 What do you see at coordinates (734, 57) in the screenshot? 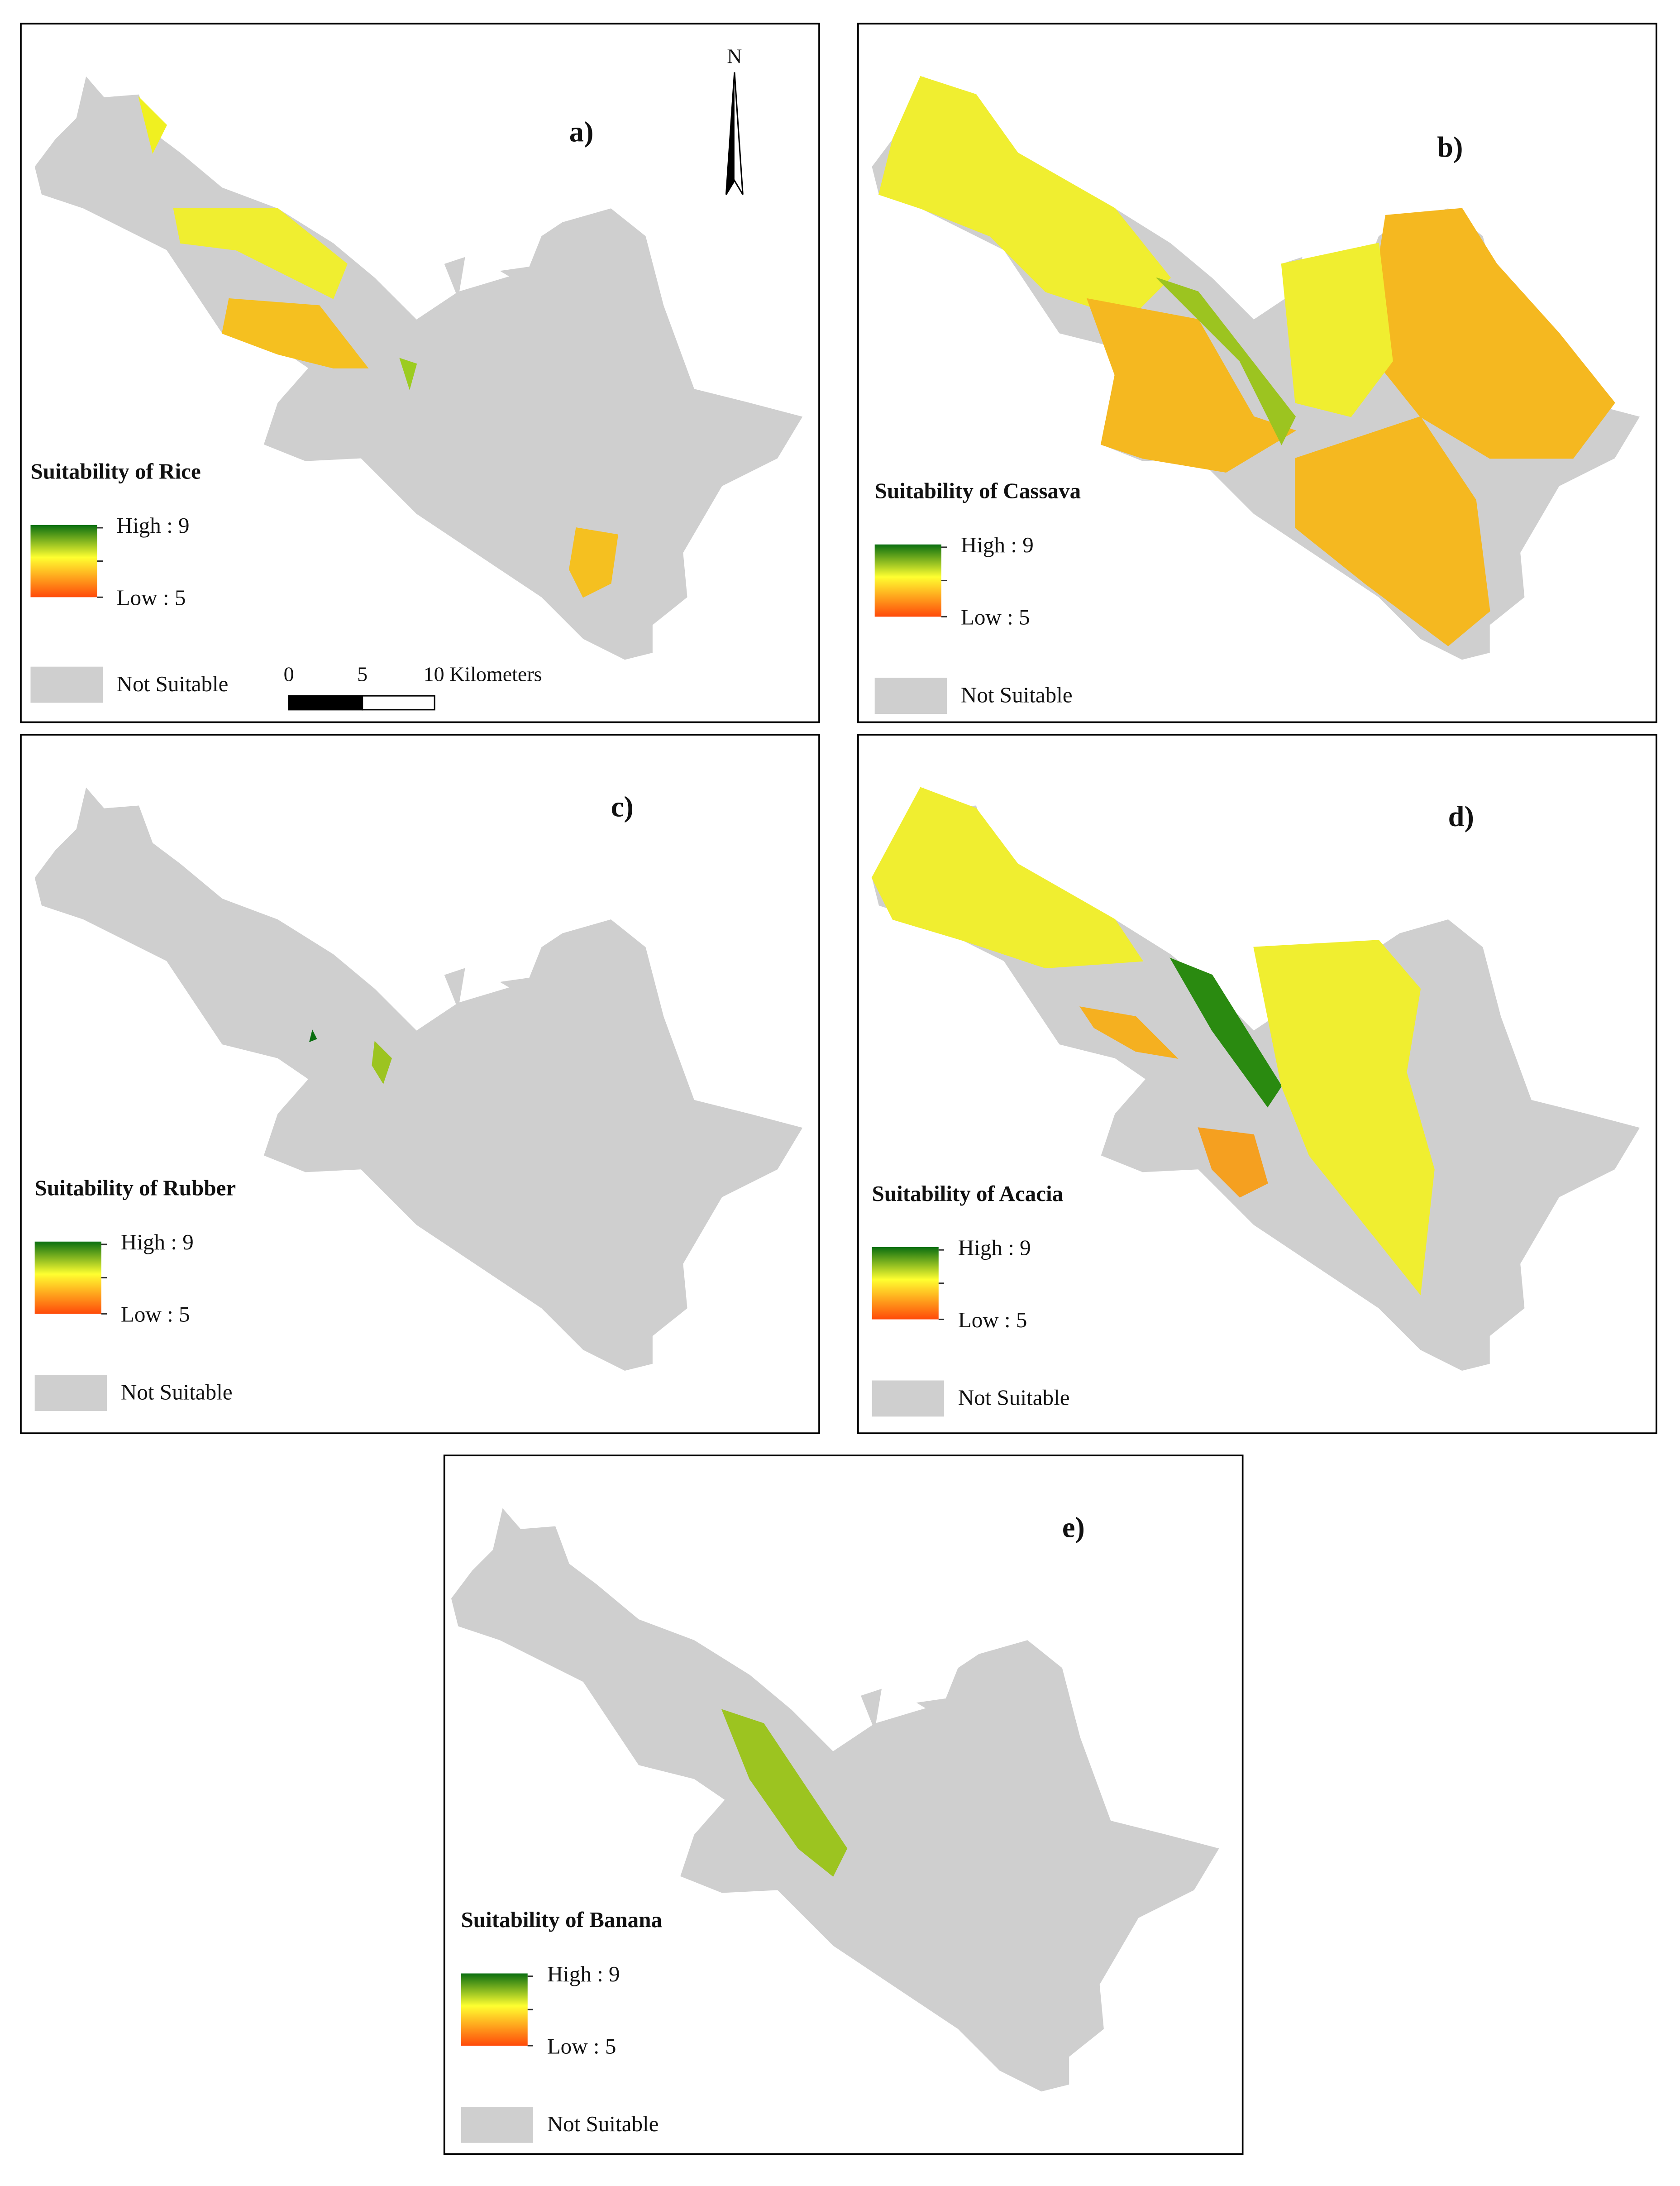
I see `north-label: N` at bounding box center [734, 57].